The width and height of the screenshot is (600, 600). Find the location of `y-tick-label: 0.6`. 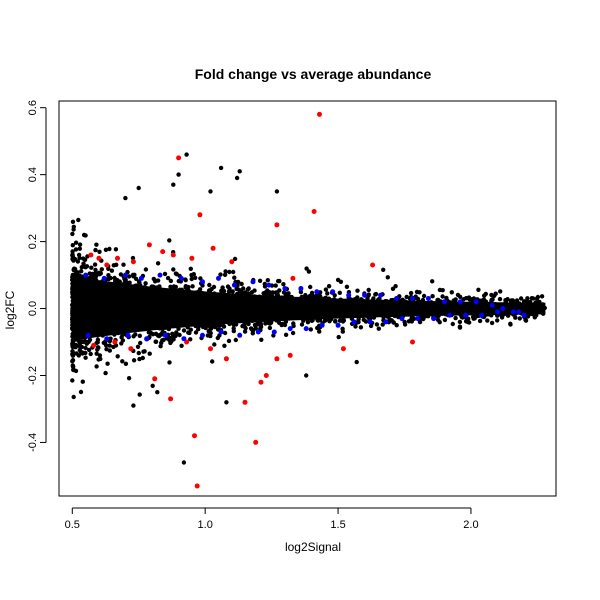

y-tick-label: 0.6 is located at coordinates (33, 107).